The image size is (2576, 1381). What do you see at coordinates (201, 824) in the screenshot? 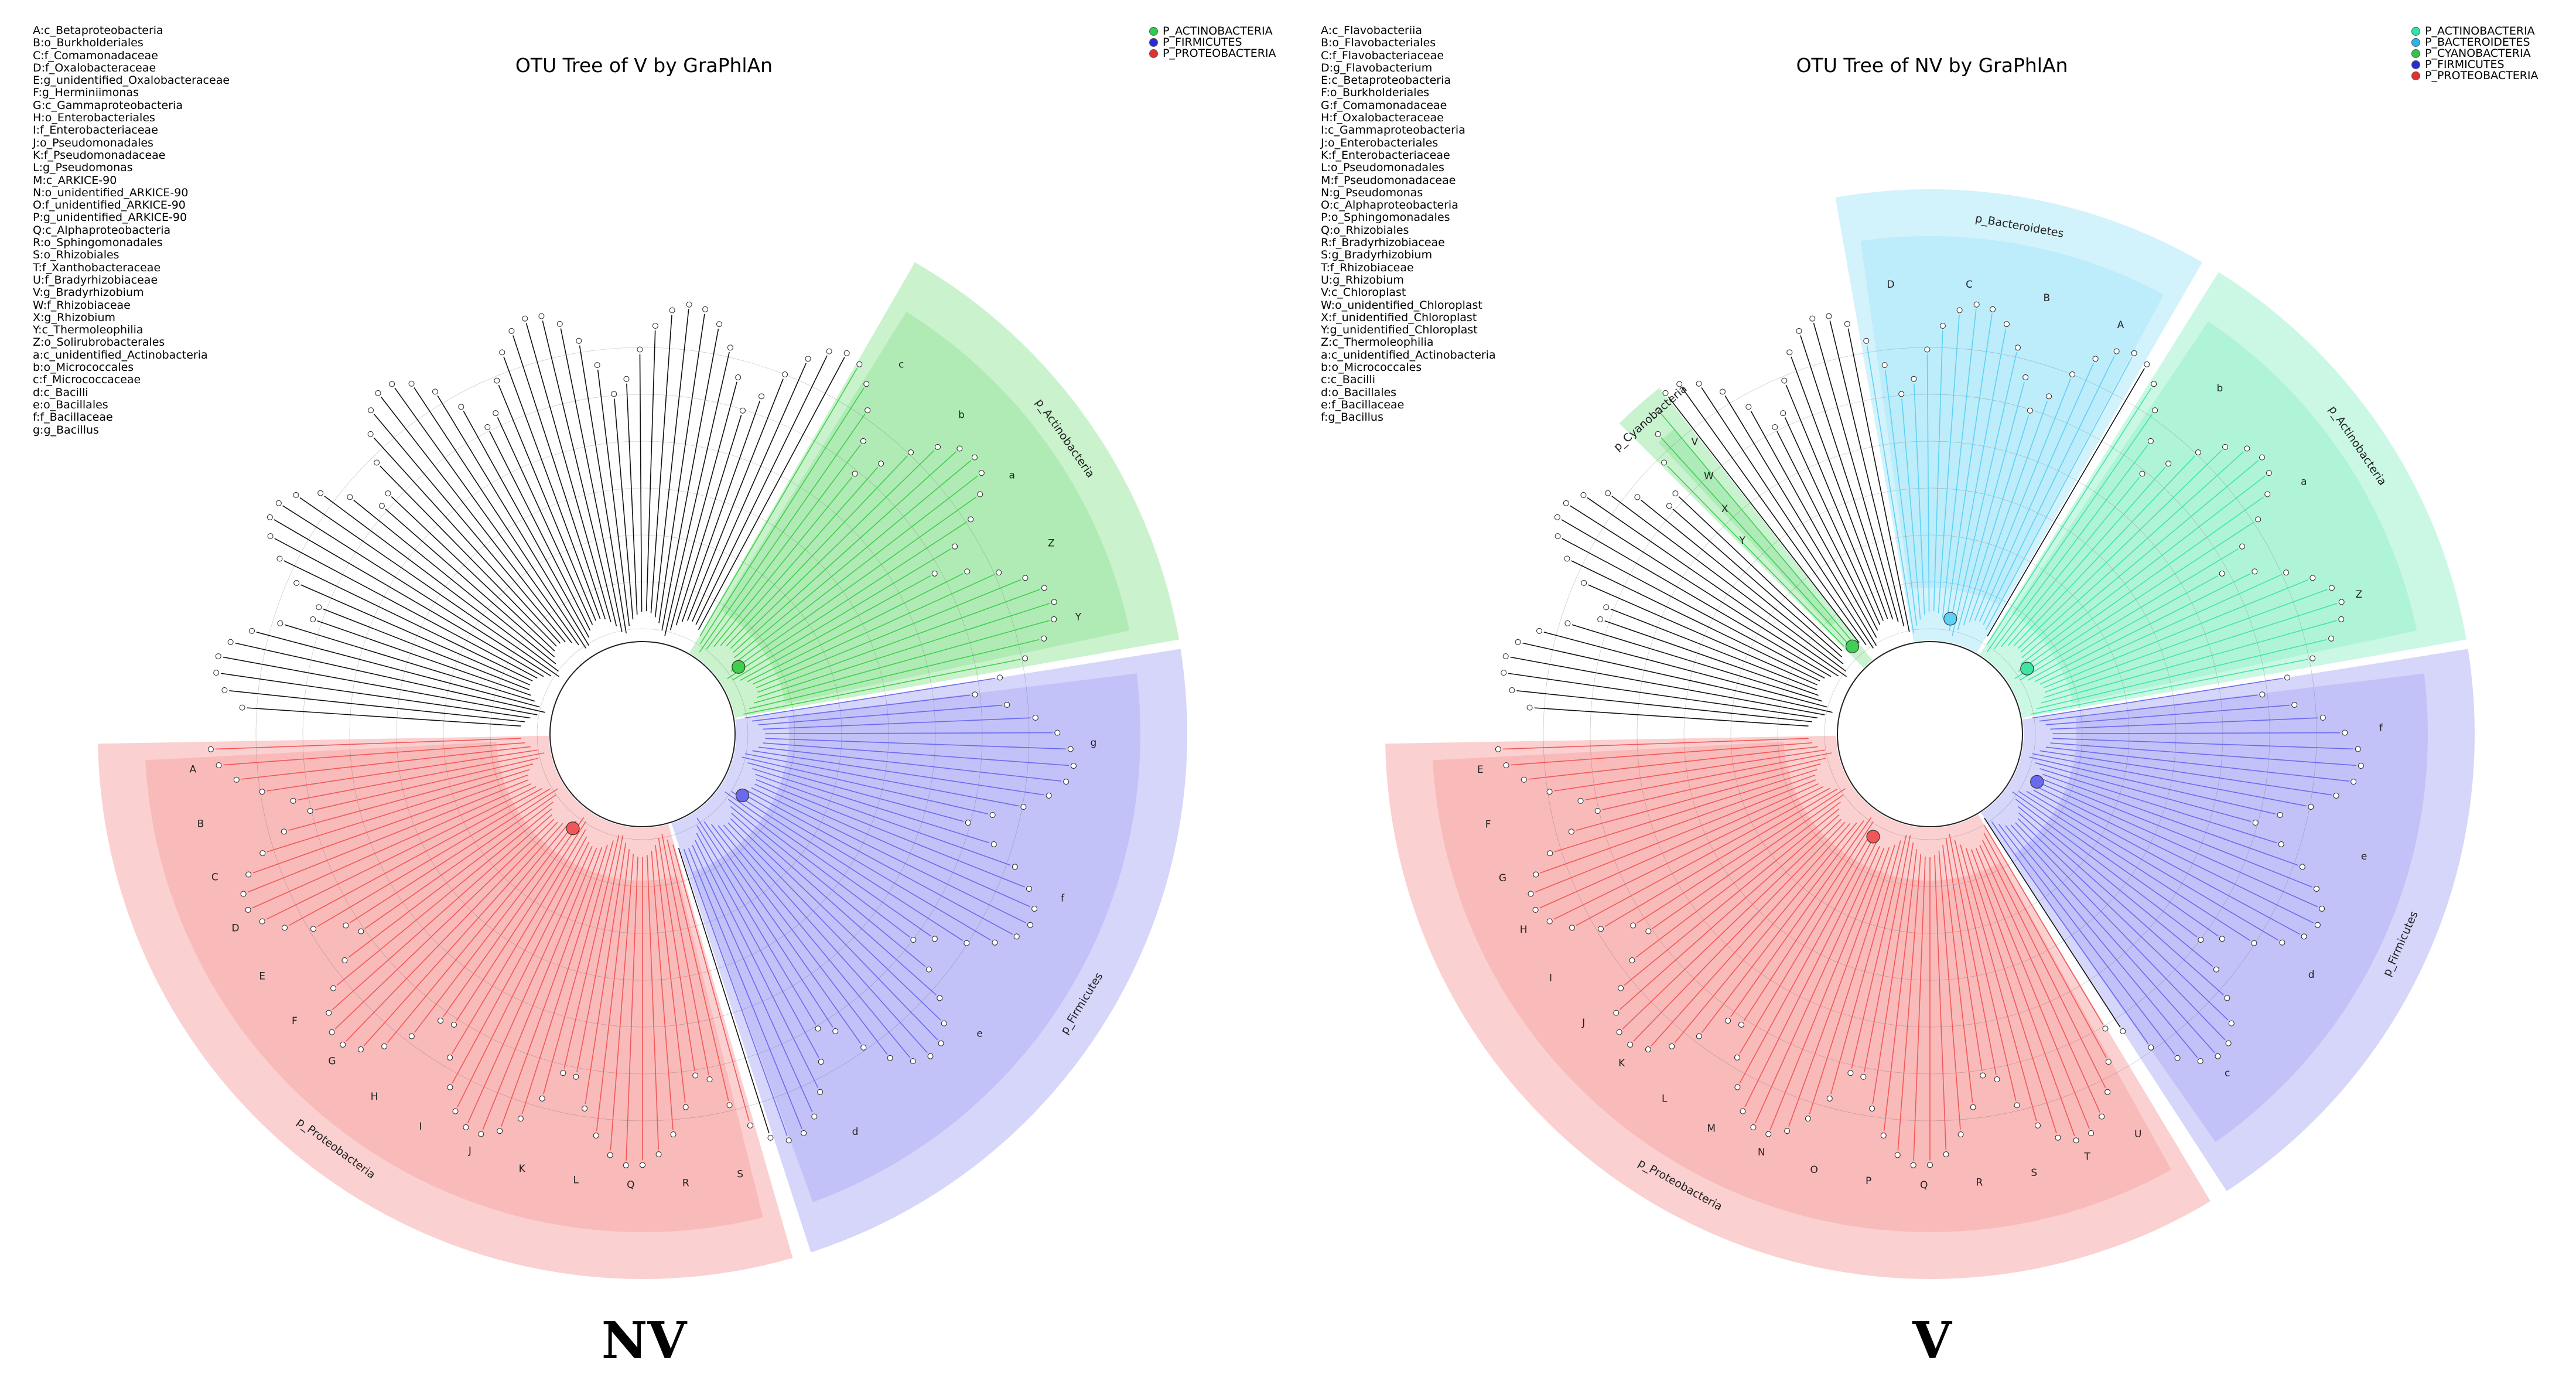
I see `clade-letter: B` at bounding box center [201, 824].